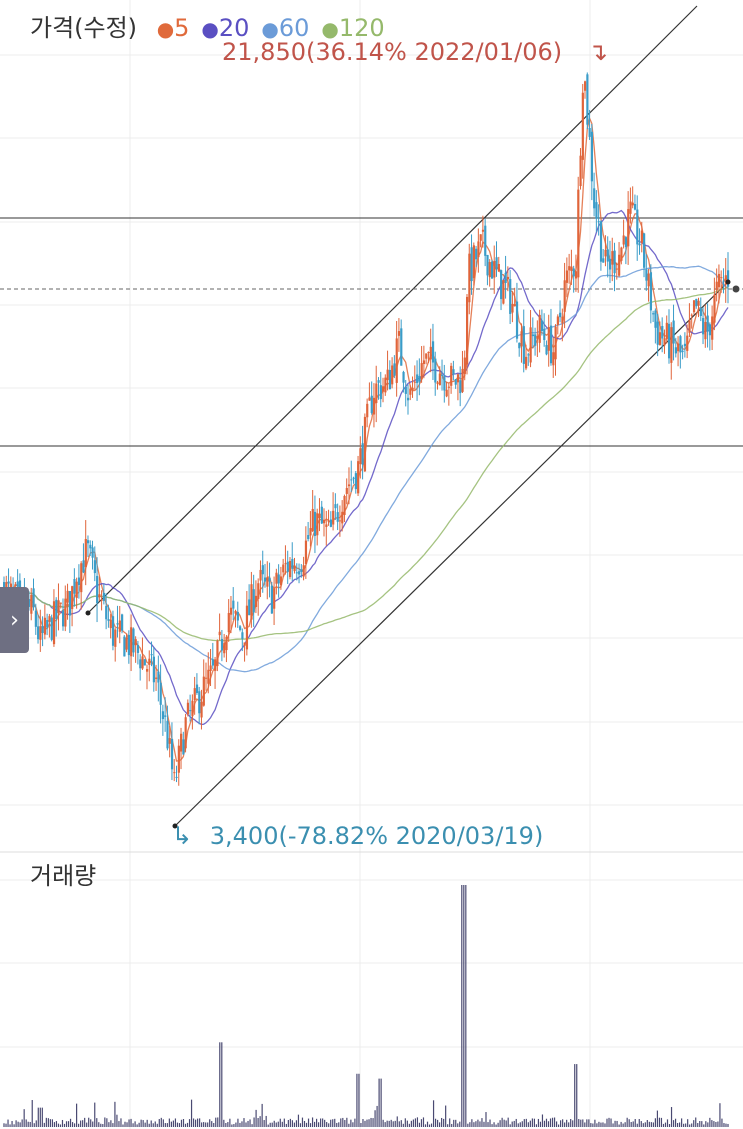  What do you see at coordinates (14, 620) in the screenshot?
I see `side-panel-toggle-button: ›` at bounding box center [14, 620].